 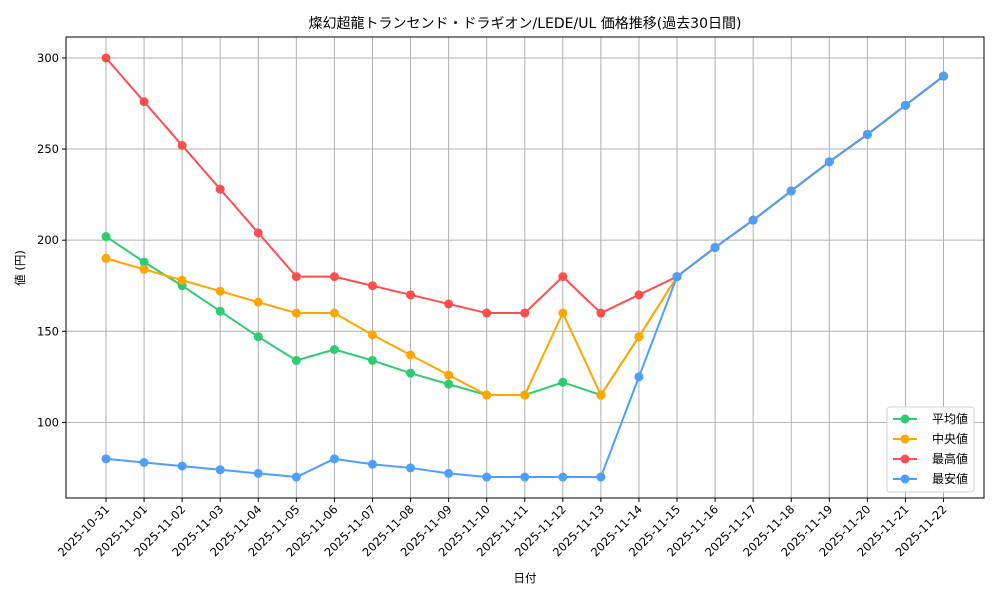 I want to click on legend-item: 平均値, so click(x=930, y=418).